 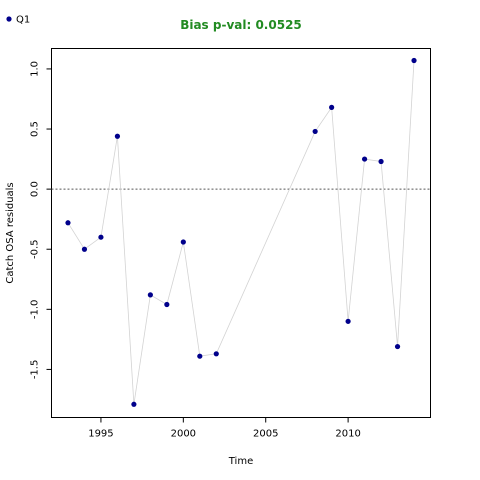 I want to click on y-tick-label: -1.5, so click(x=35, y=370).